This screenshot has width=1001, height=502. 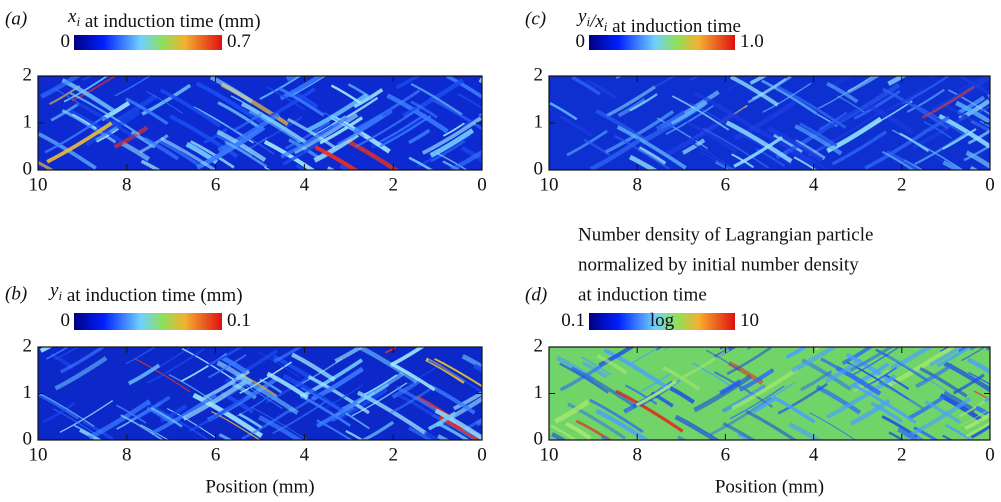 I want to click on colorbar-min-label: 0.1, so click(x=573, y=320).